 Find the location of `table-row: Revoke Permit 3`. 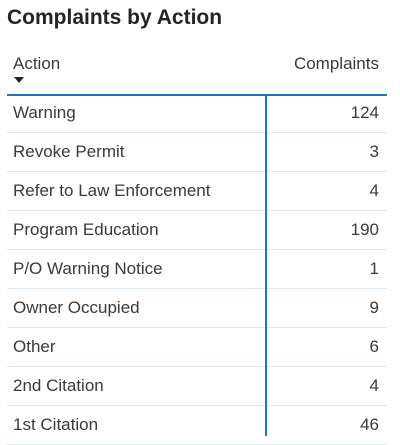

table-row: Revoke Permit 3 is located at coordinates (197, 152).